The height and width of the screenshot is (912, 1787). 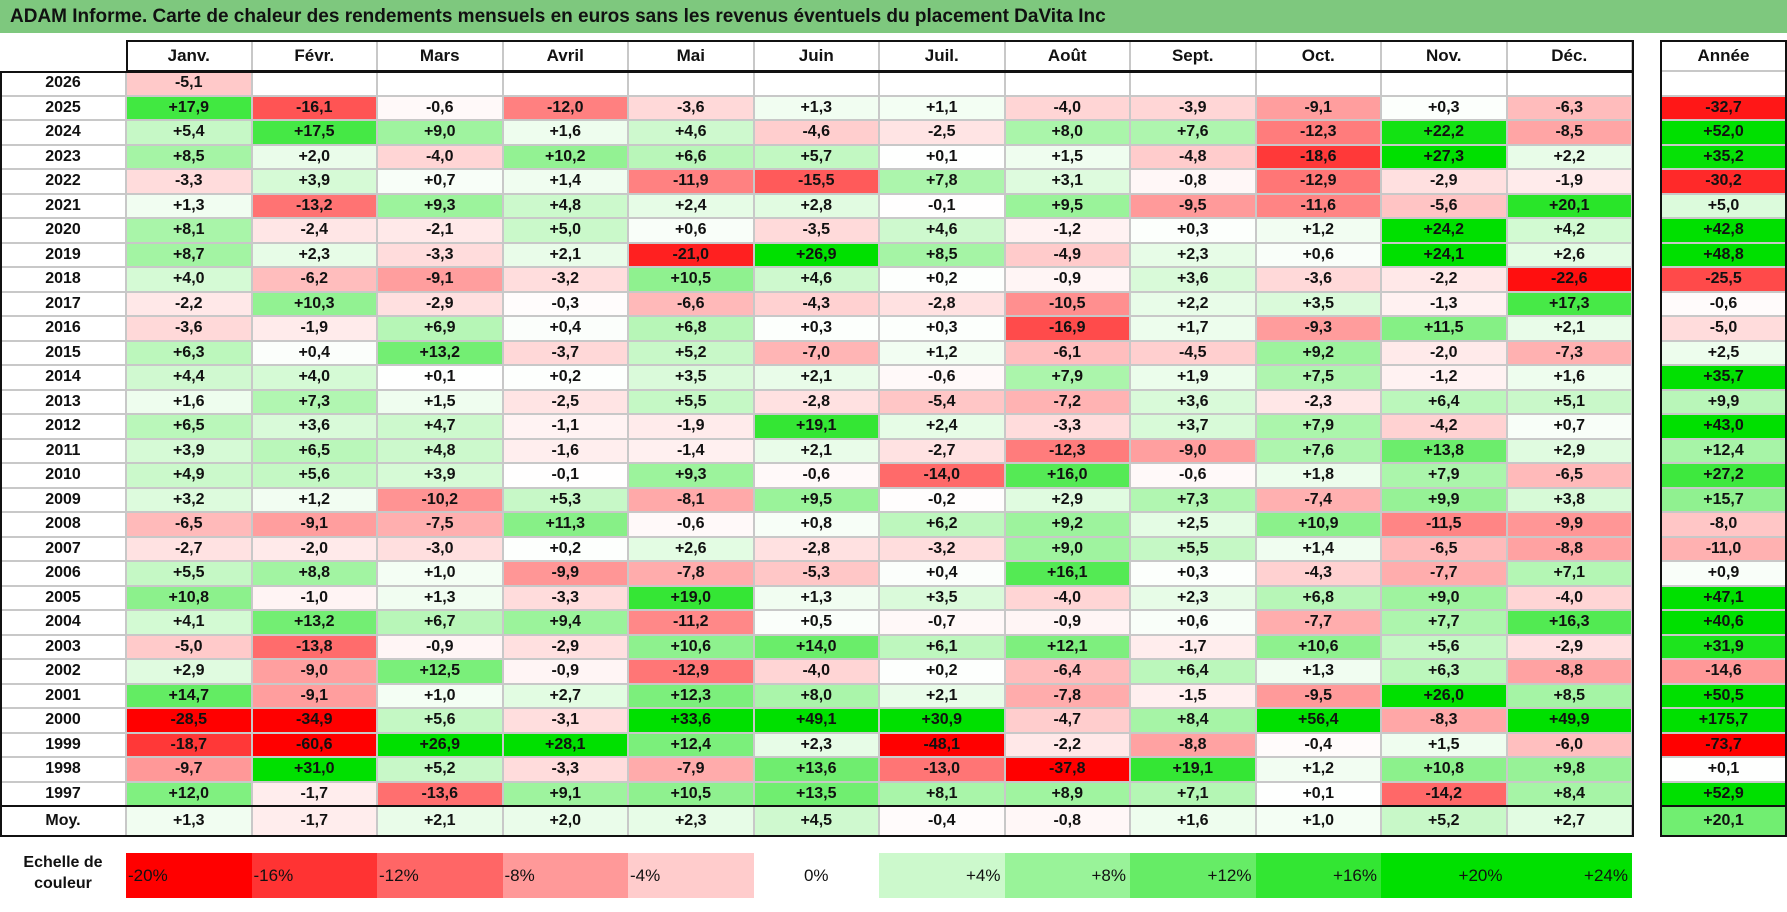 What do you see at coordinates (440, 524) in the screenshot?
I see `heatmap-cell: -7,5` at bounding box center [440, 524].